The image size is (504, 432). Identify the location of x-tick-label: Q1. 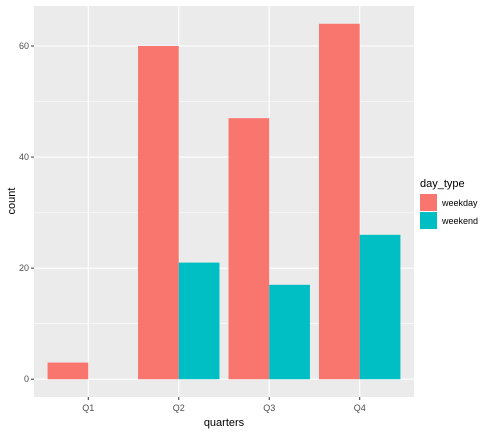
(88, 408).